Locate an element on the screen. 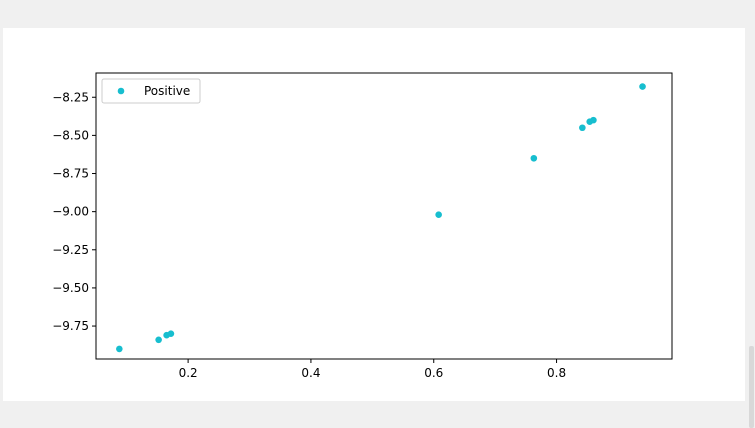 This screenshot has height=428, width=755. scrollbar-thumb is located at coordinates (751, 387).